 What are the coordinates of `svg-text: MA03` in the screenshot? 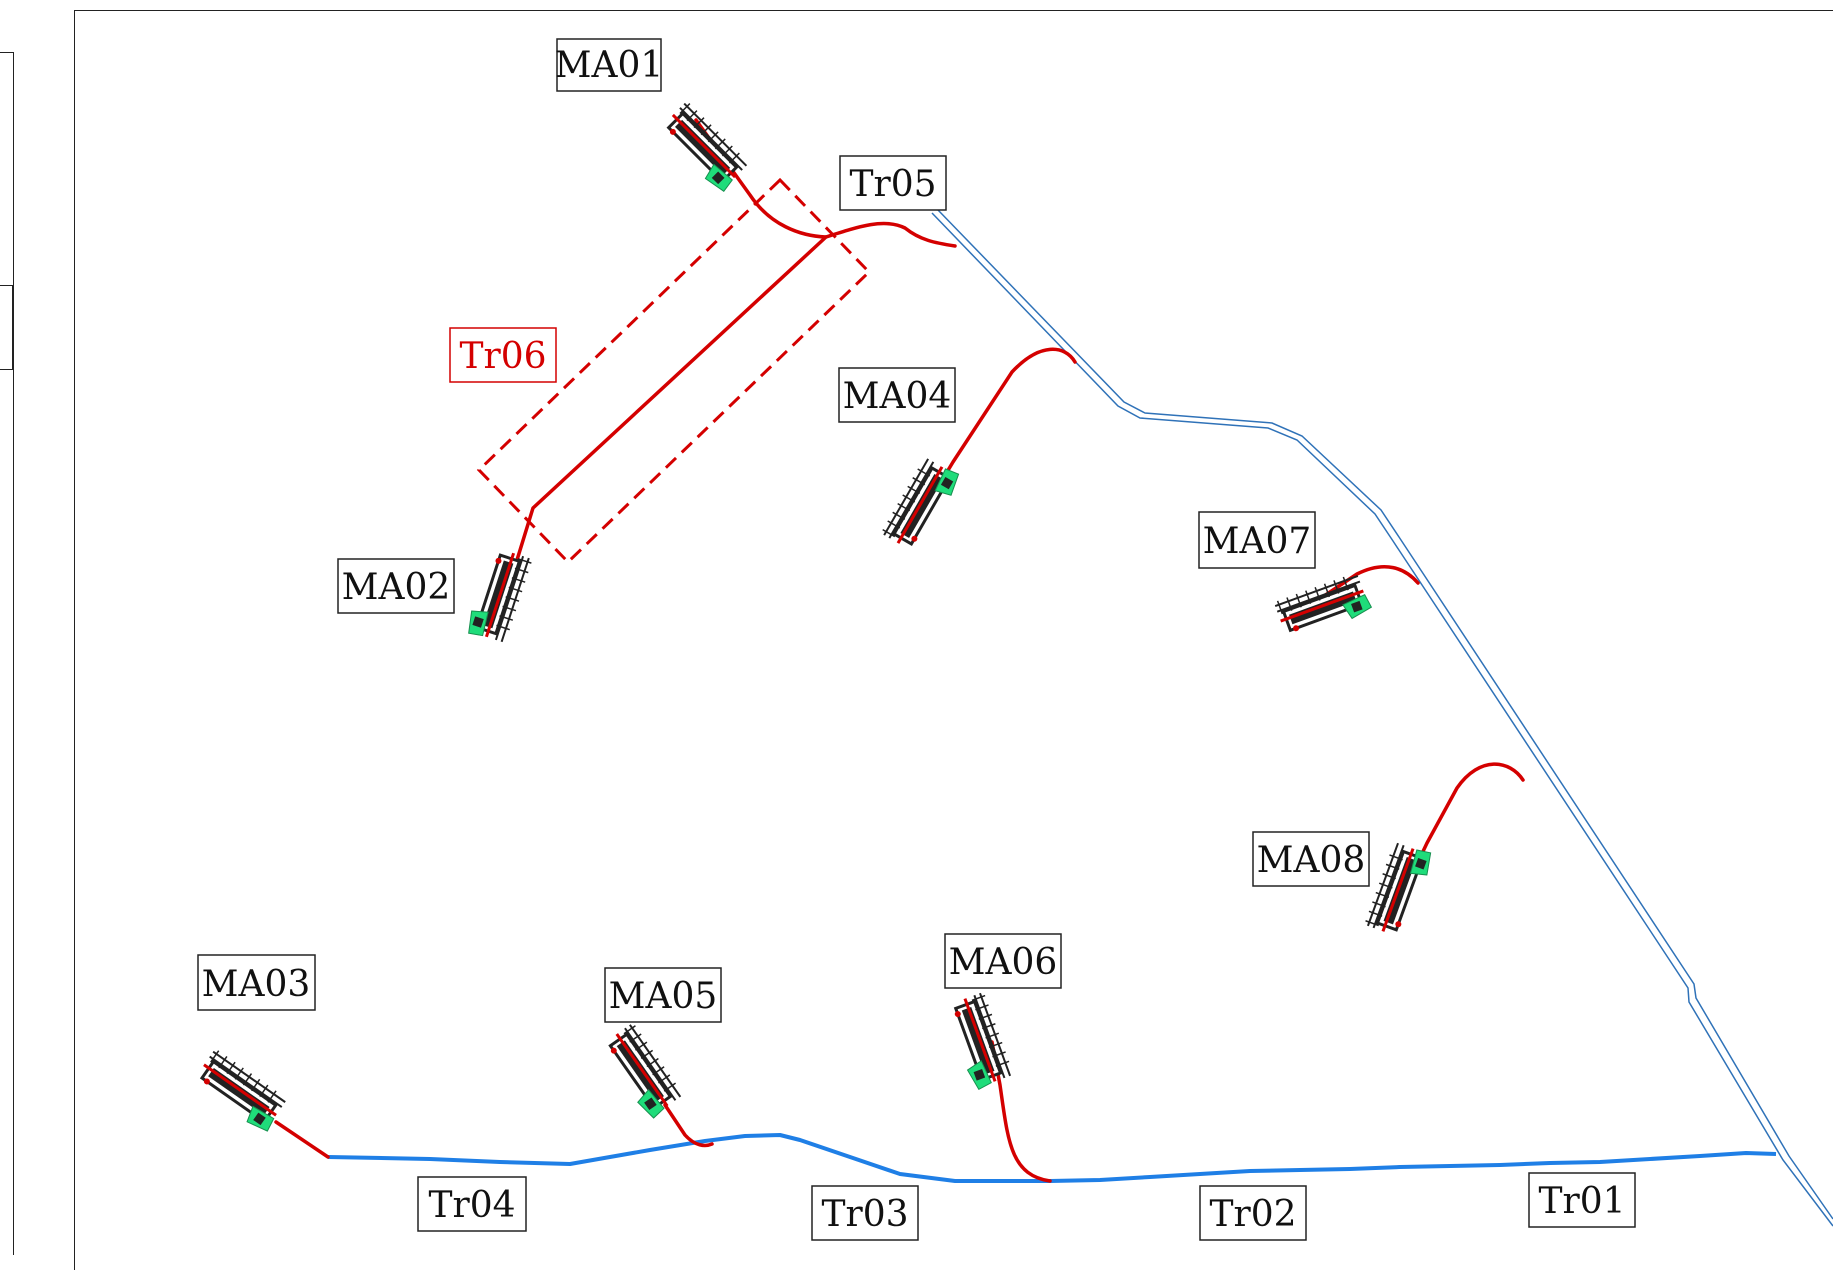 It's located at (256, 984).